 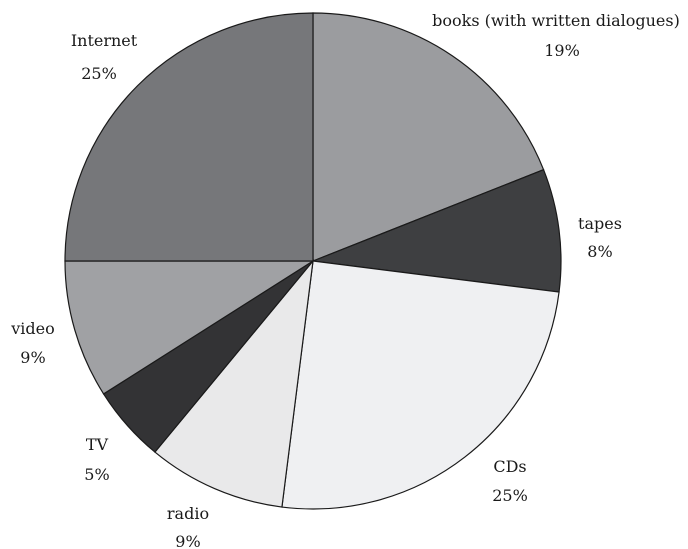 What do you see at coordinates (187, 540) in the screenshot?
I see `slice-pct-radio: 9%` at bounding box center [187, 540].